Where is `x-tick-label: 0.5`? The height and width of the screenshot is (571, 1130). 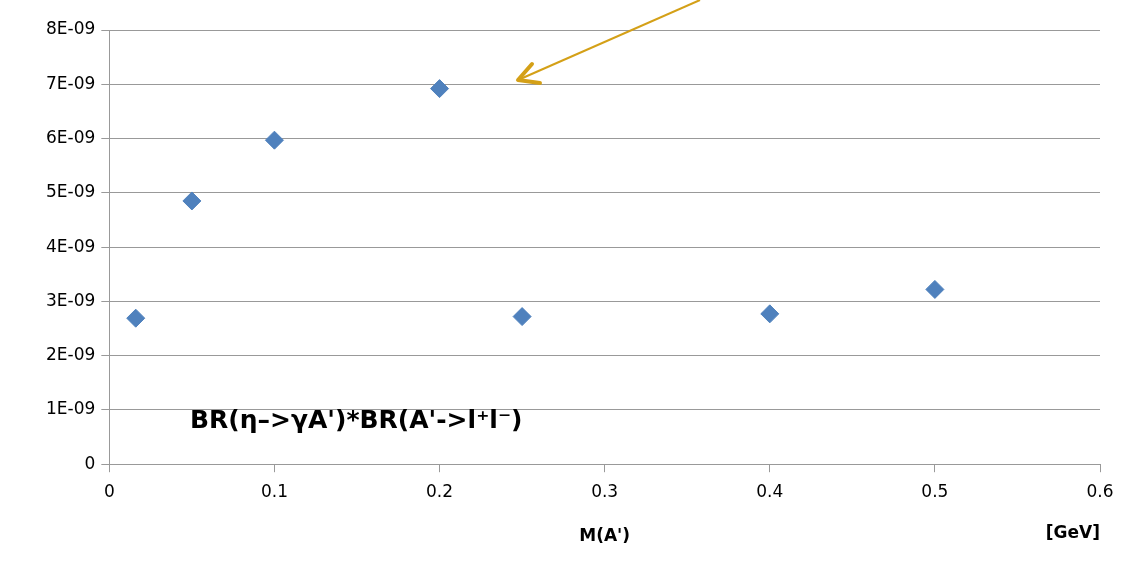
x-tick-label: 0.5 is located at coordinates (935, 490).